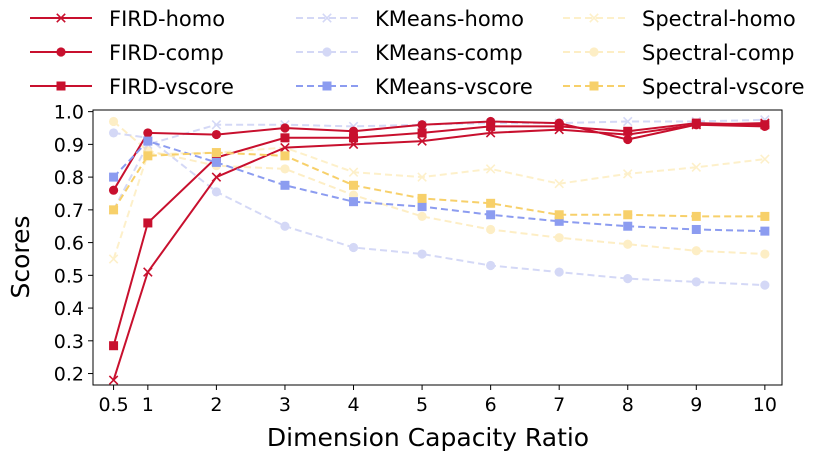  What do you see at coordinates (449, 53) in the screenshot?
I see `legend-label: KMeans-comp` at bounding box center [449, 53].